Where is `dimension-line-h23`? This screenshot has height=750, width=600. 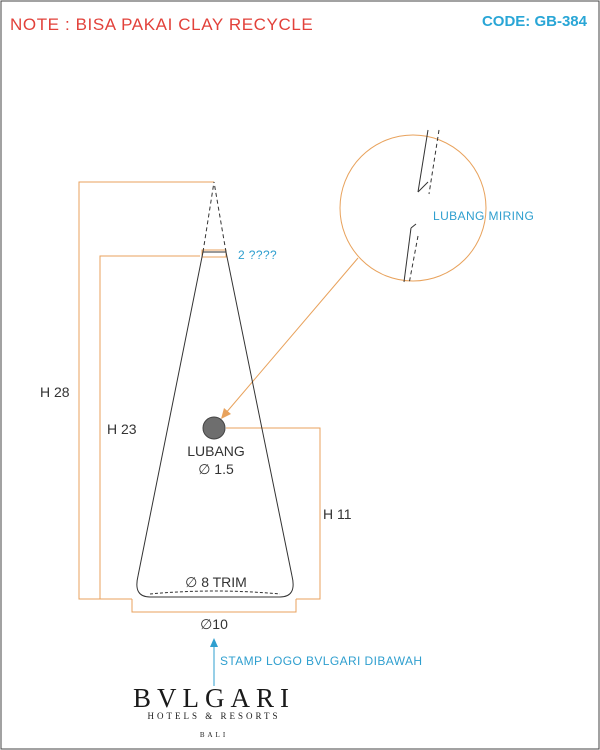 dimension-line-h23 is located at coordinates (149, 427).